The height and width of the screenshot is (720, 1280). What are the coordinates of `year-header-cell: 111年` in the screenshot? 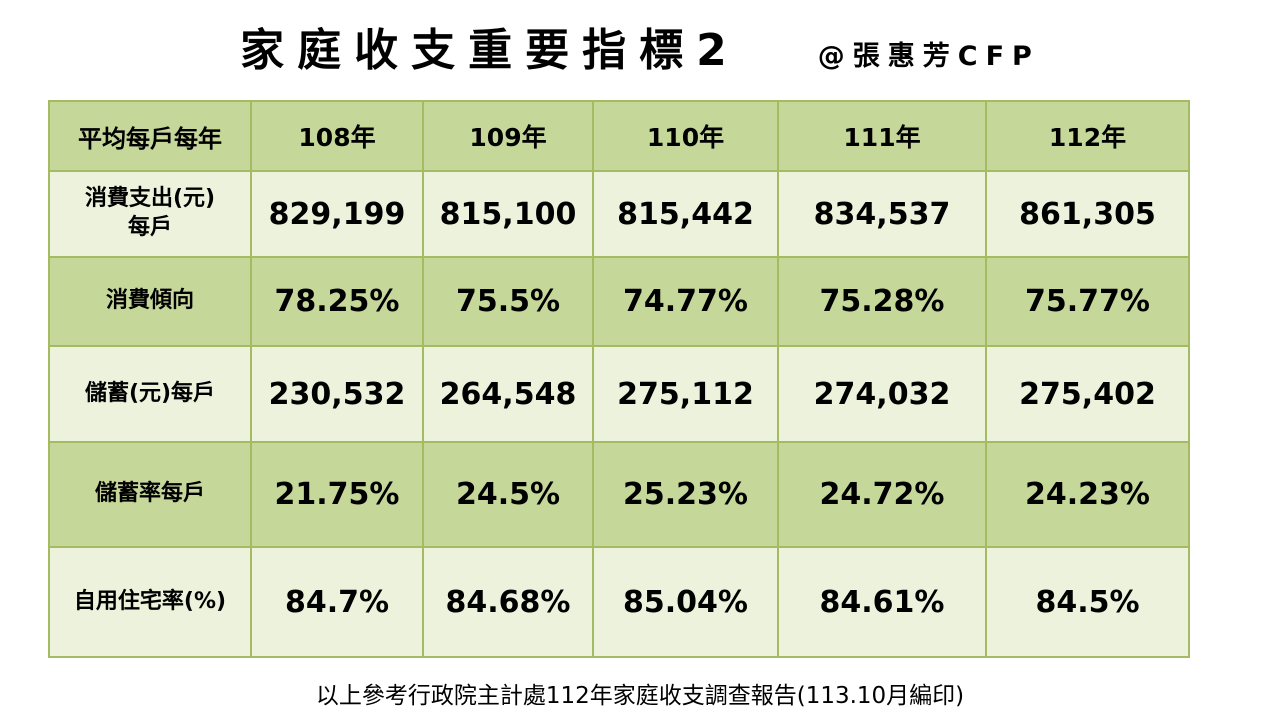 It's located at (882, 136).